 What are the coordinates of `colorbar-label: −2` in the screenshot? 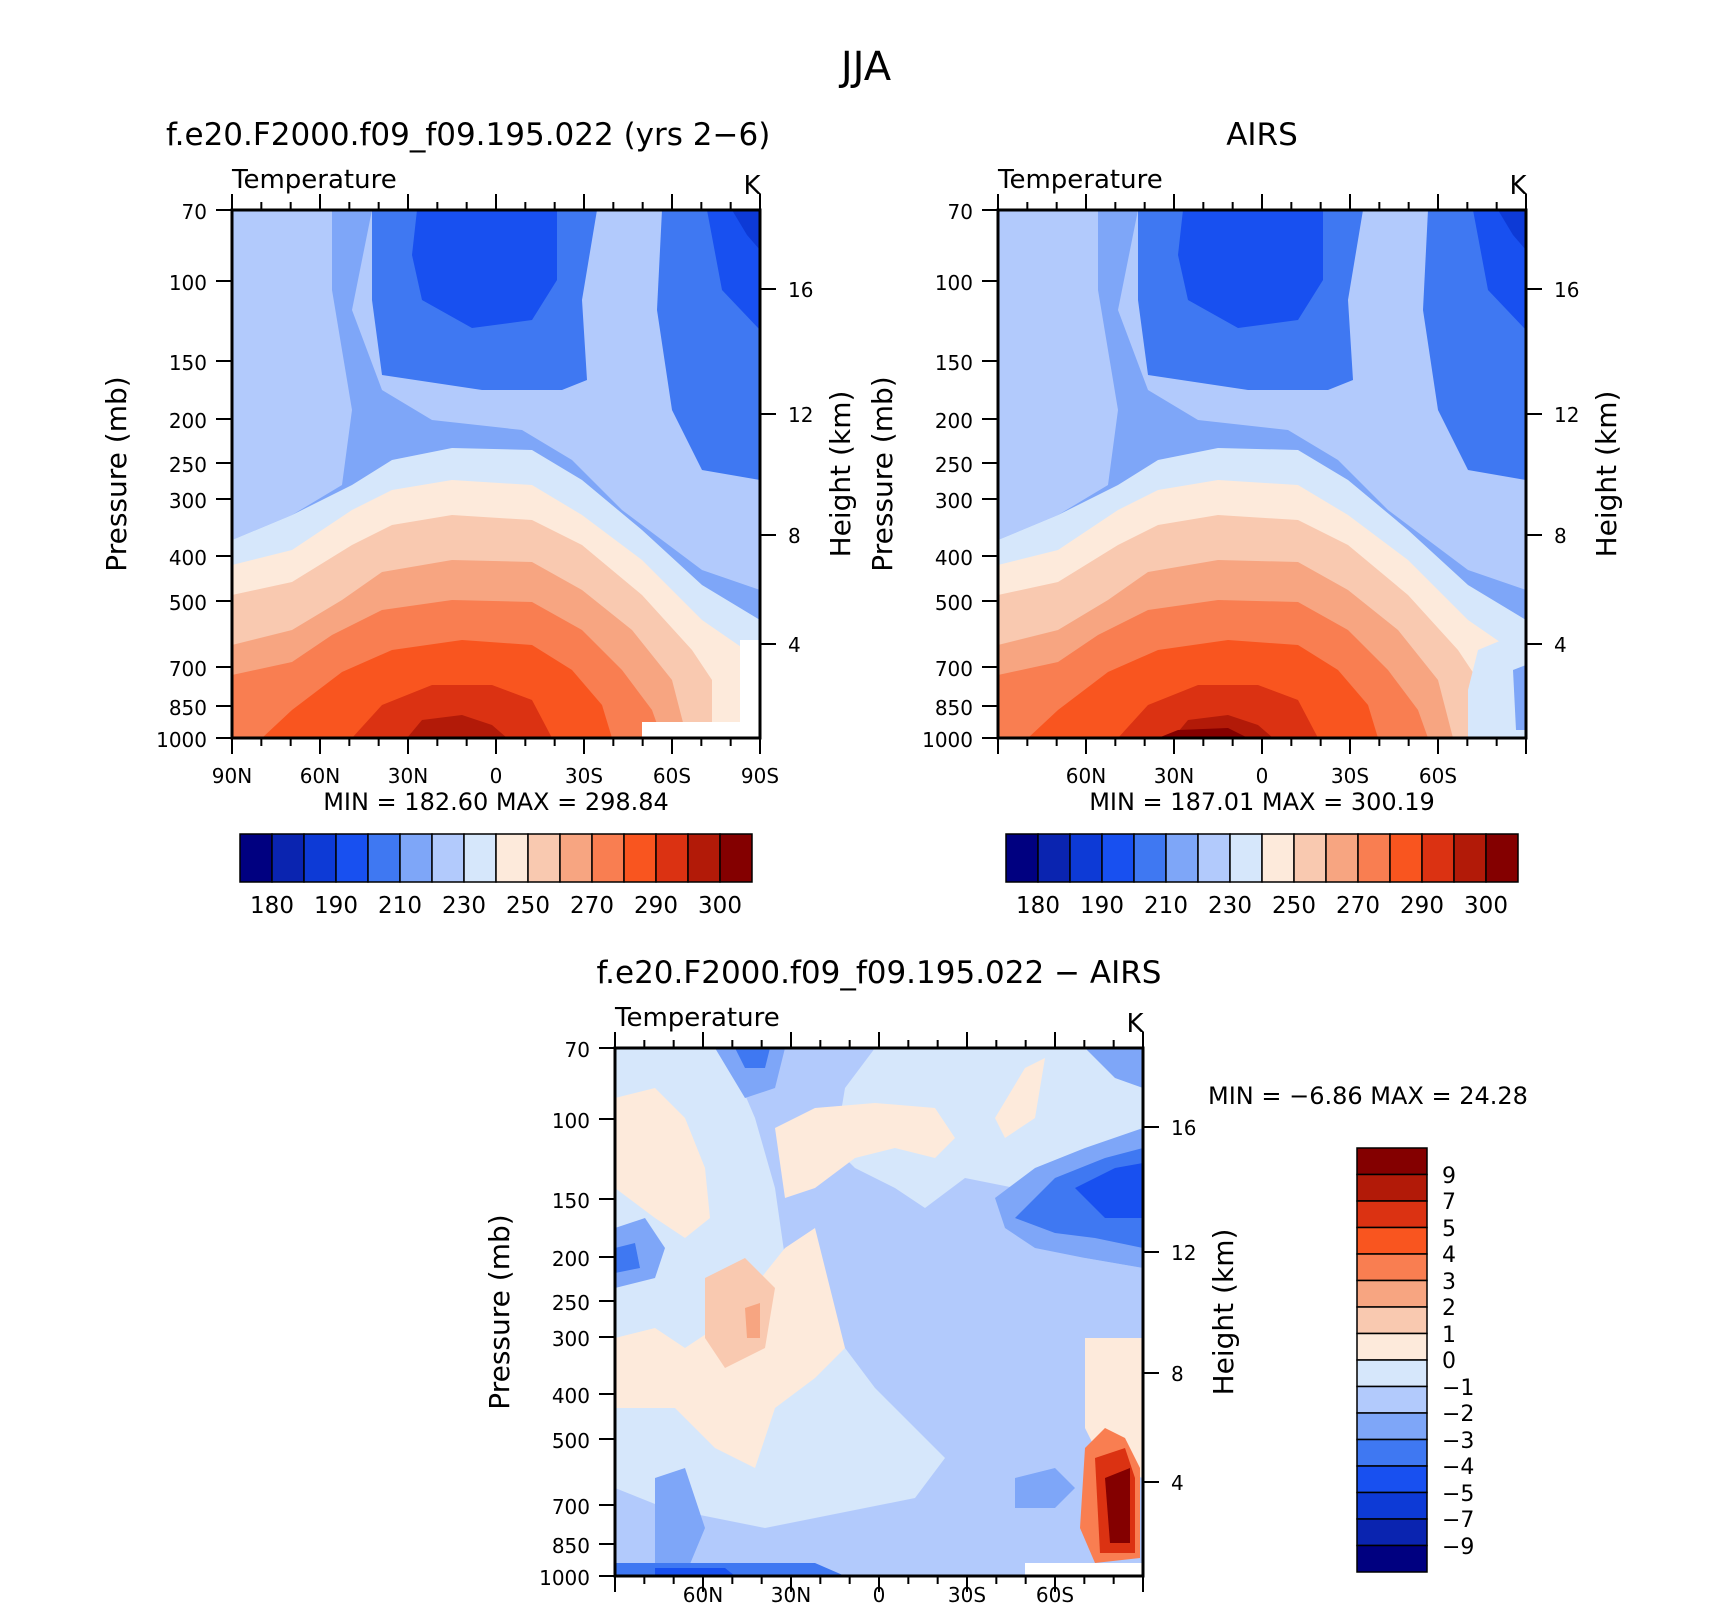 It's located at (1458, 1414).